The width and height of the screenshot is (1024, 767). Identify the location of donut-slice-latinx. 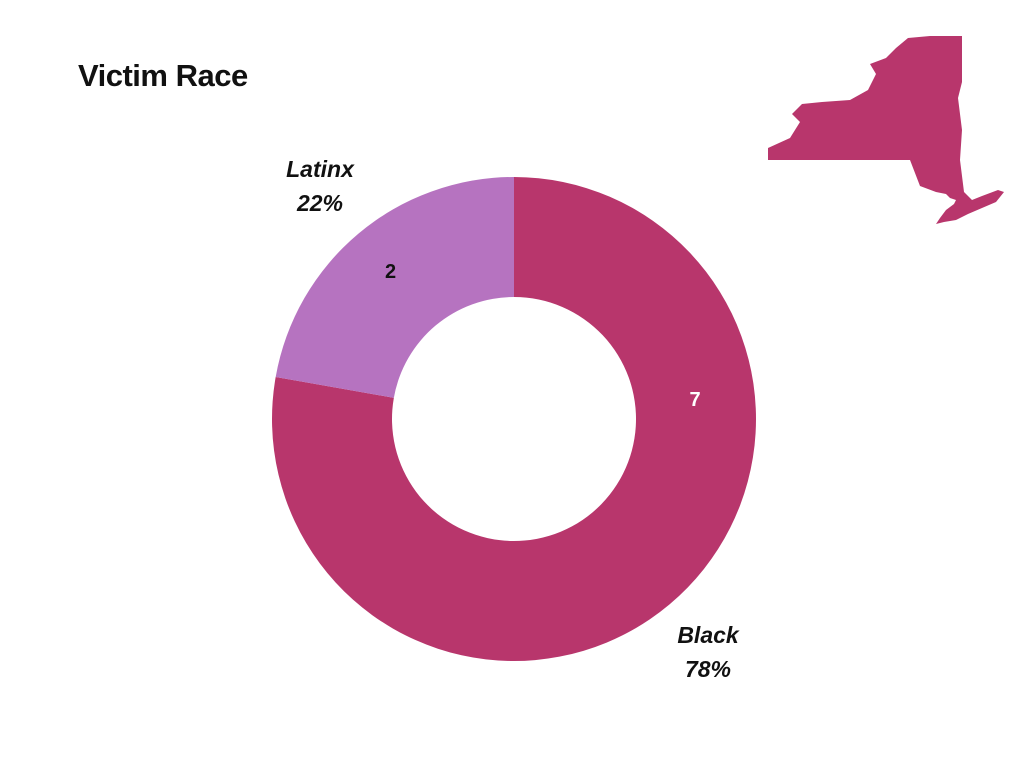
(394, 287).